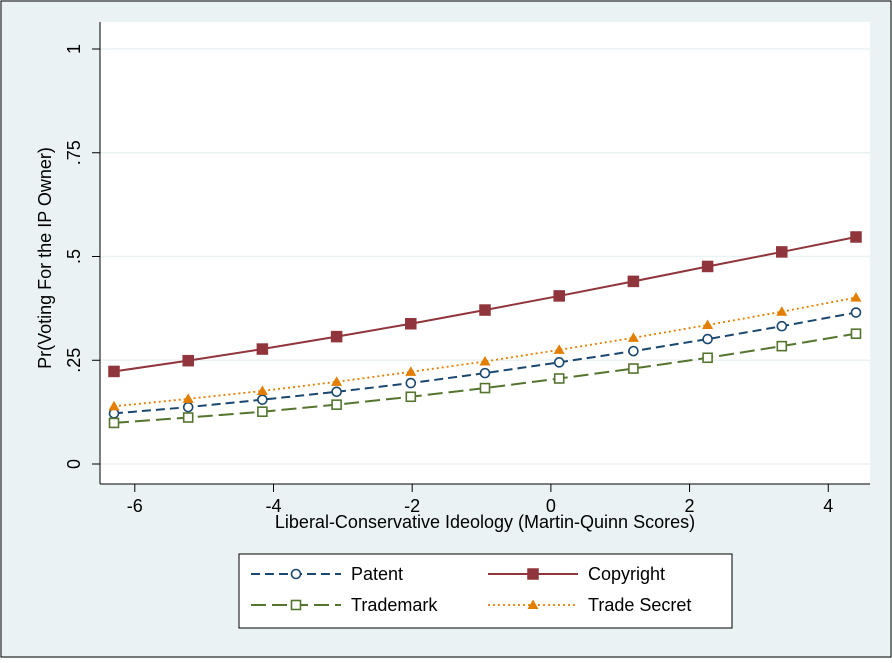  I want to click on legend-box, so click(485, 591).